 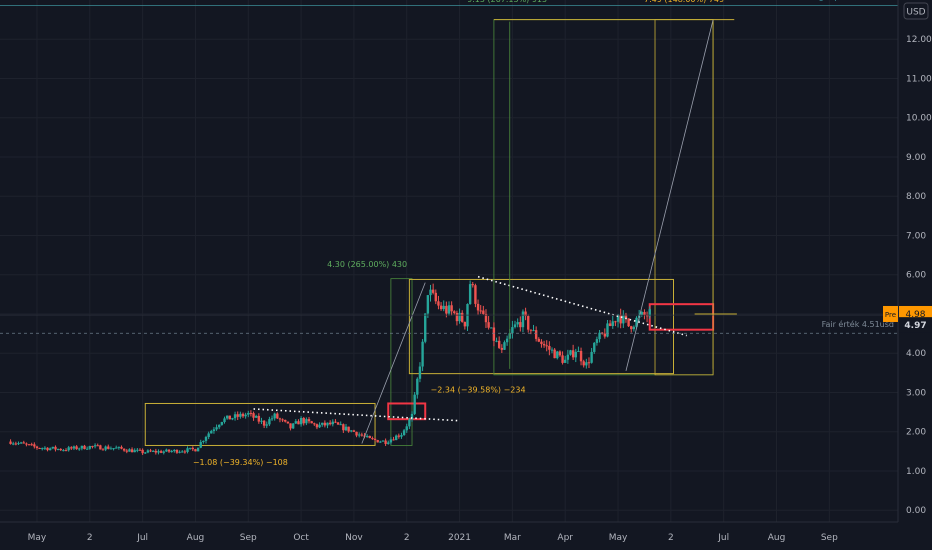 I want to click on price-tick-label: 1.00, so click(x=916, y=472).